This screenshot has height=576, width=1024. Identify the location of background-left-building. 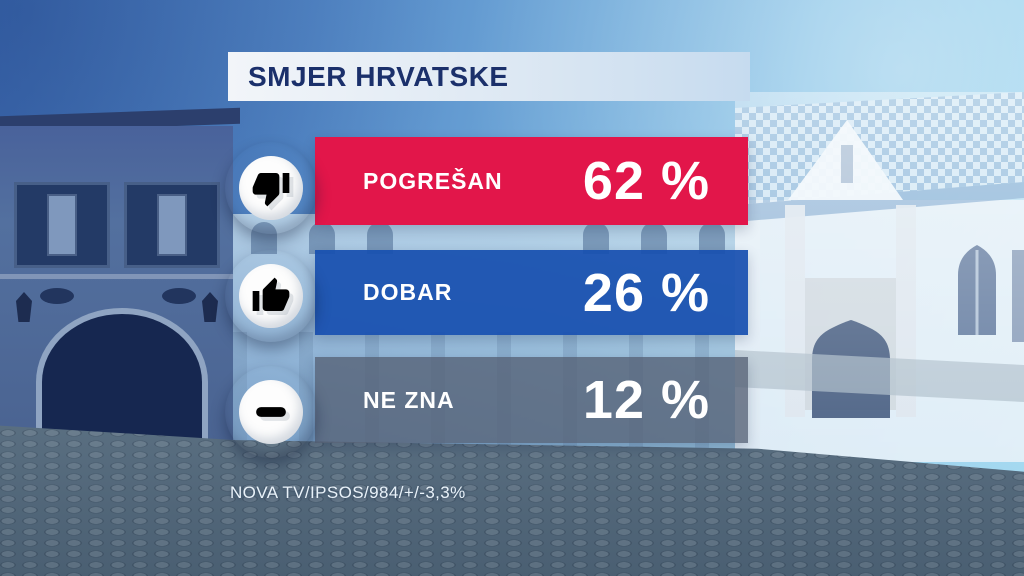
(116, 289).